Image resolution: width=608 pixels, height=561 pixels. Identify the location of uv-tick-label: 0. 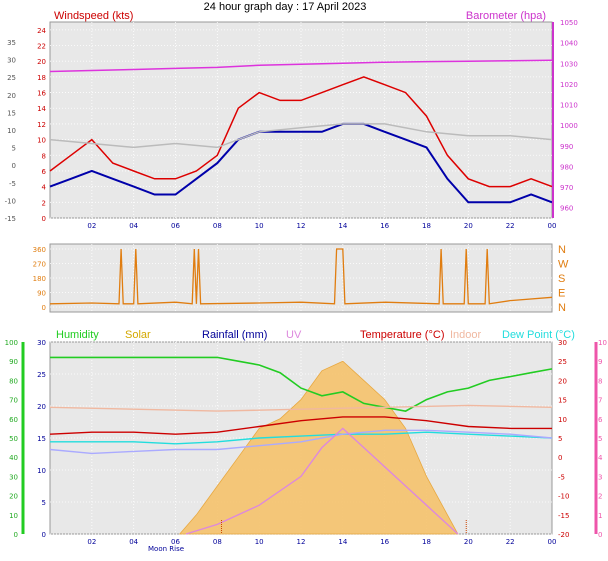
(600, 535).